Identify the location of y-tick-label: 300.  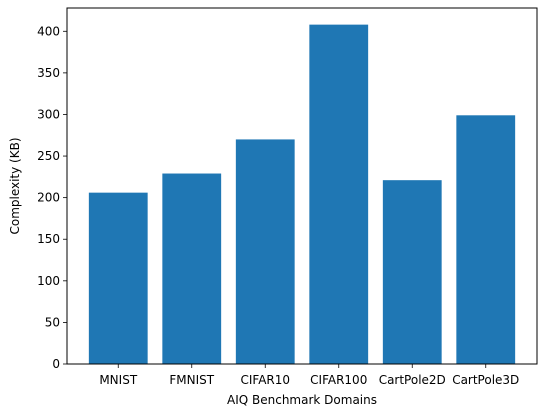
(48, 114).